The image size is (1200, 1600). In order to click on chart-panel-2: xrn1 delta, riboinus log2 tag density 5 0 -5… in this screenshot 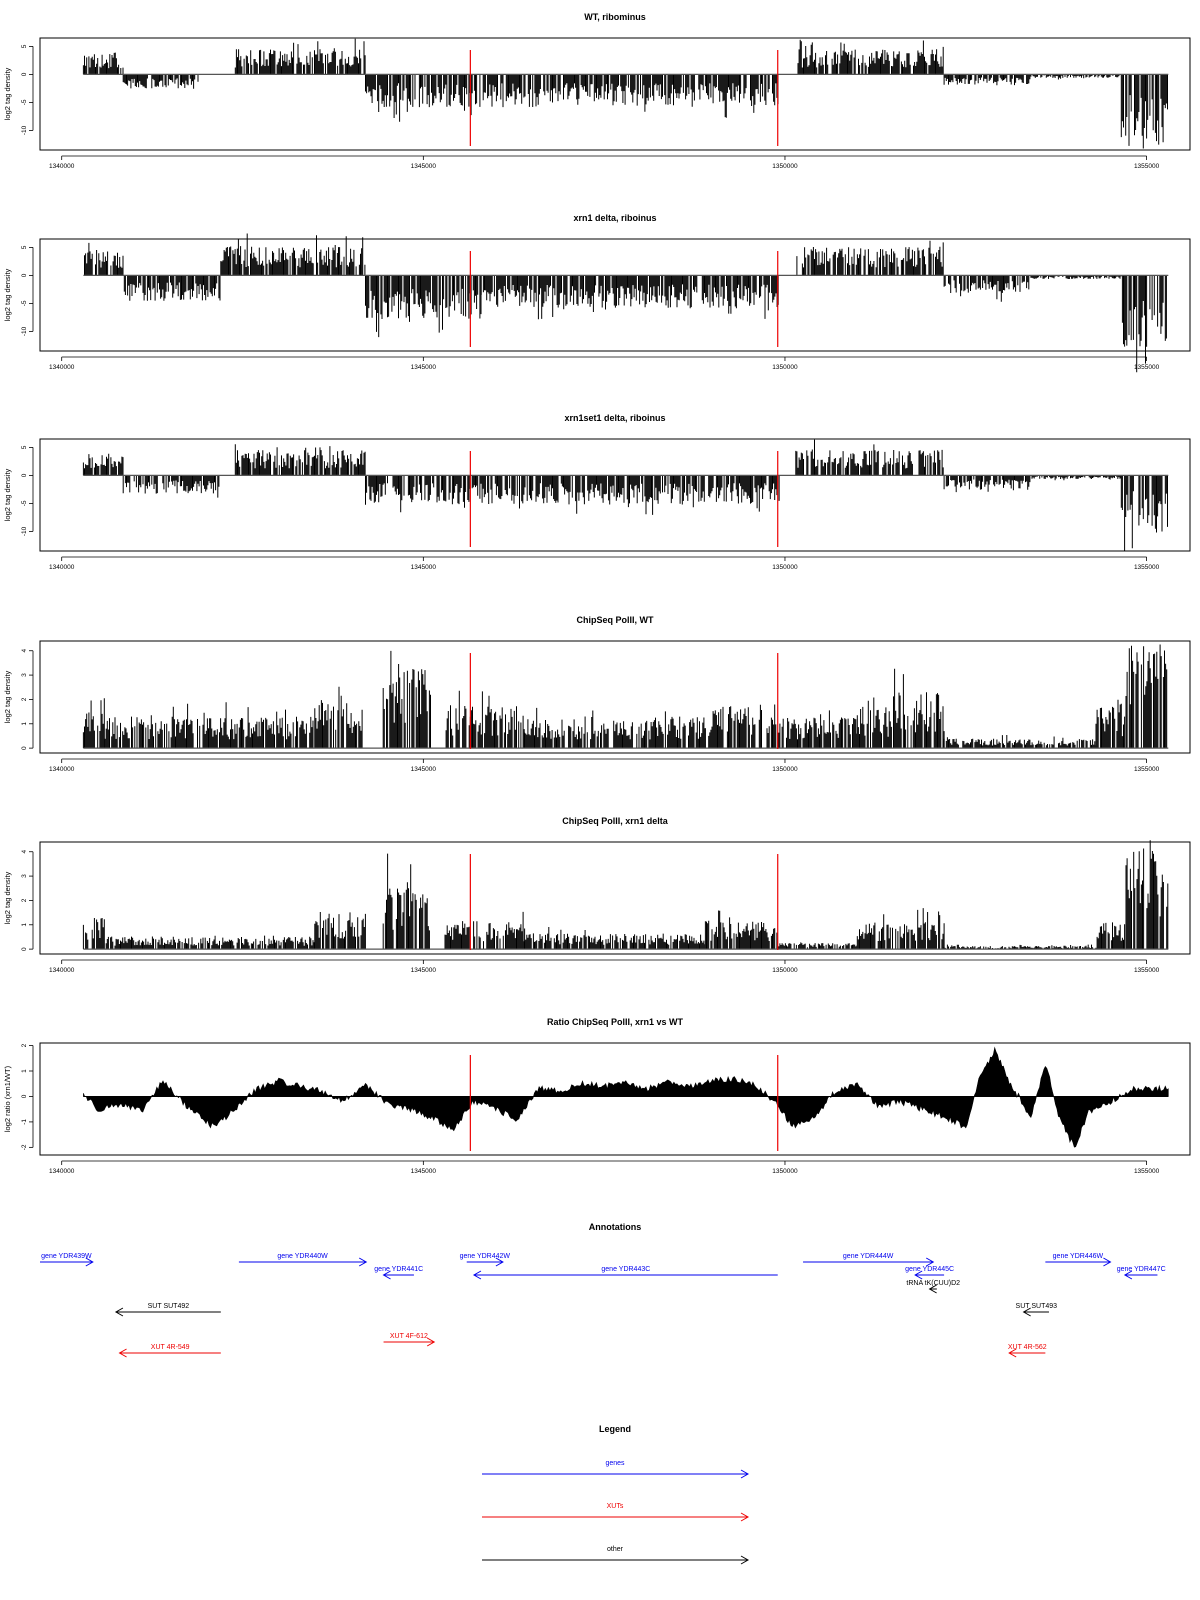, I will do `click(597, 293)`.